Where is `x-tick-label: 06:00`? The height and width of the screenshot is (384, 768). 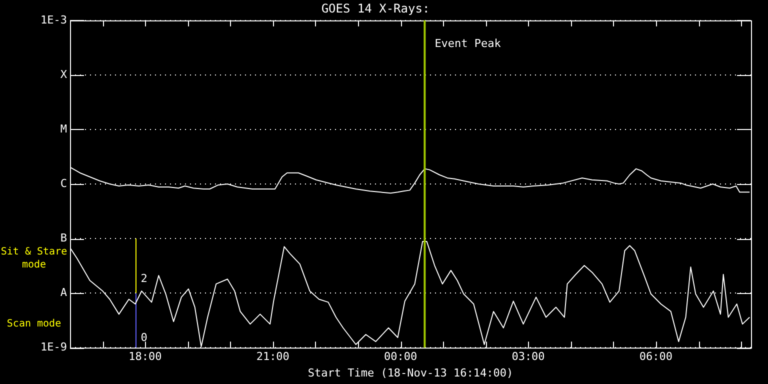
x-tick-label: 06:00 is located at coordinates (656, 357).